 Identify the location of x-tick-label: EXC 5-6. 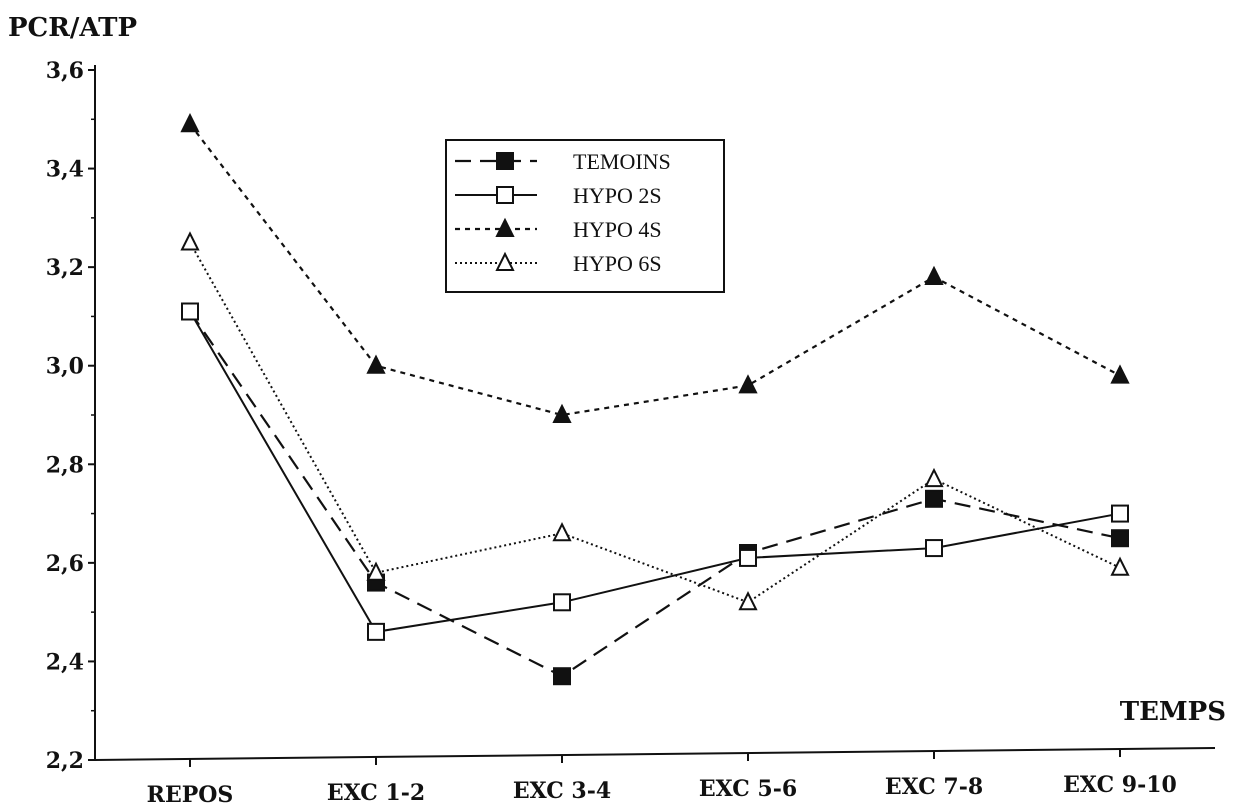
(748, 789).